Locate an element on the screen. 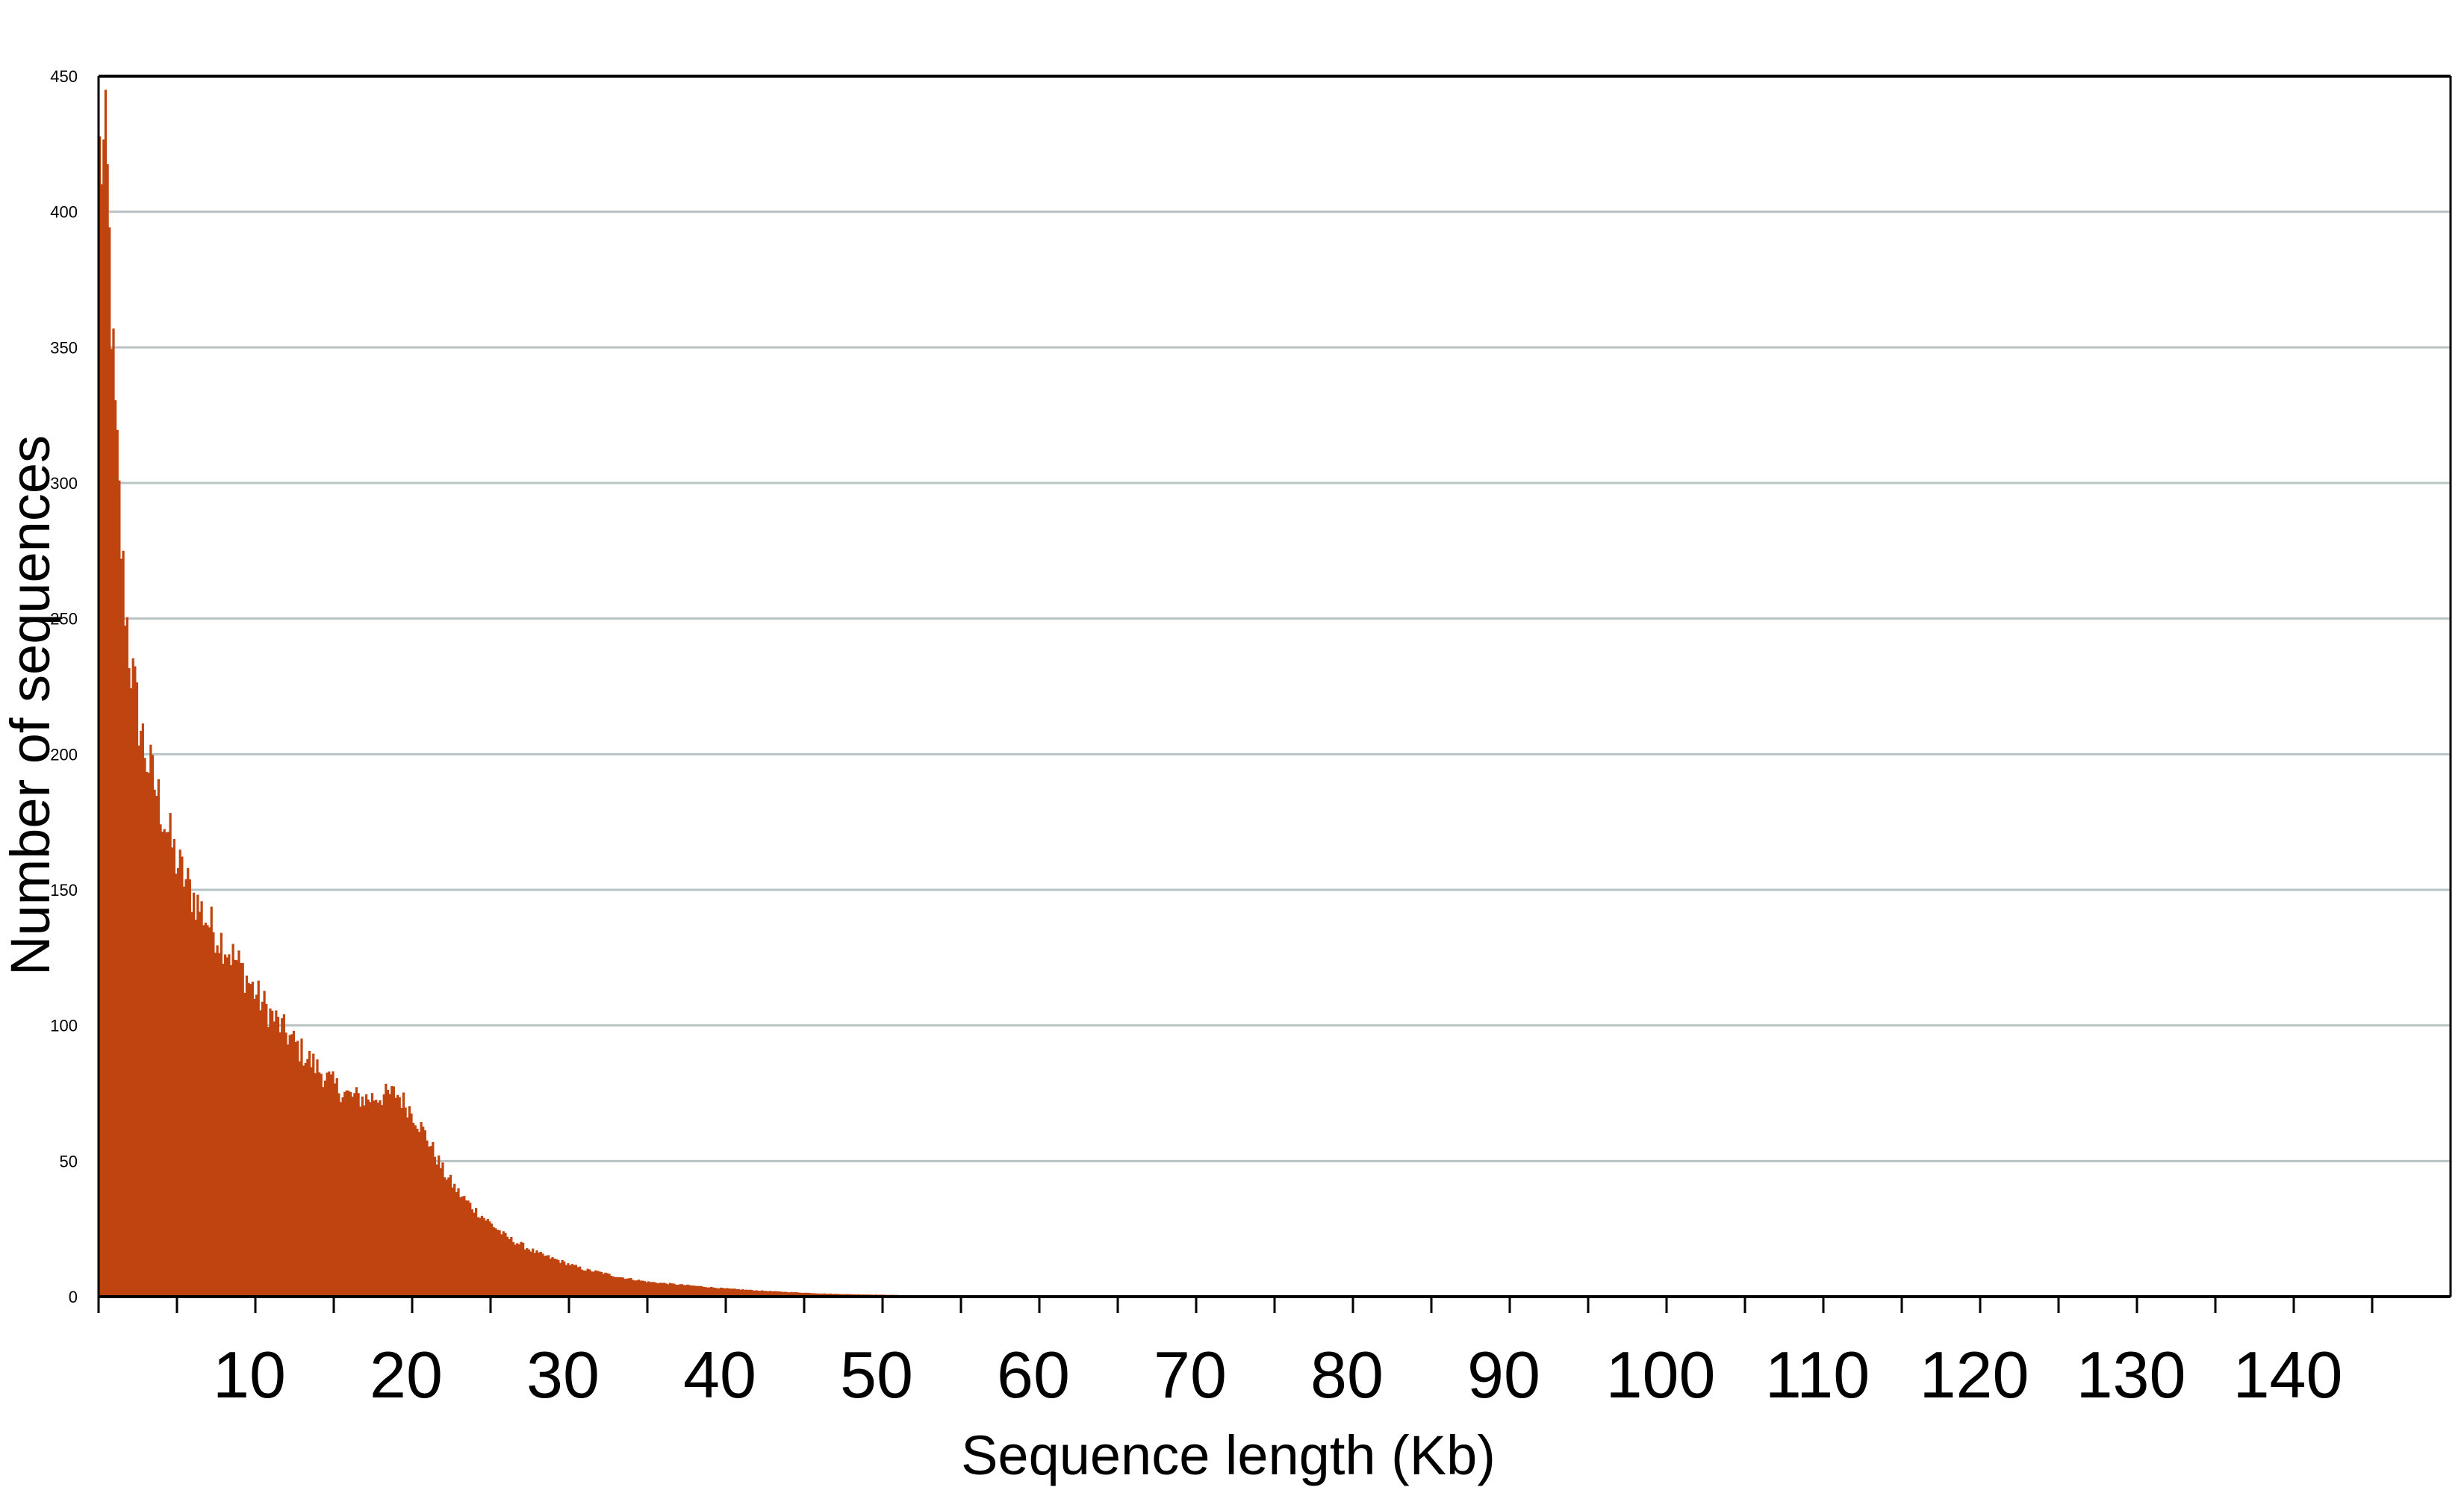 This screenshot has width=2464, height=1493. y-tick-label: 350 is located at coordinates (64, 348).